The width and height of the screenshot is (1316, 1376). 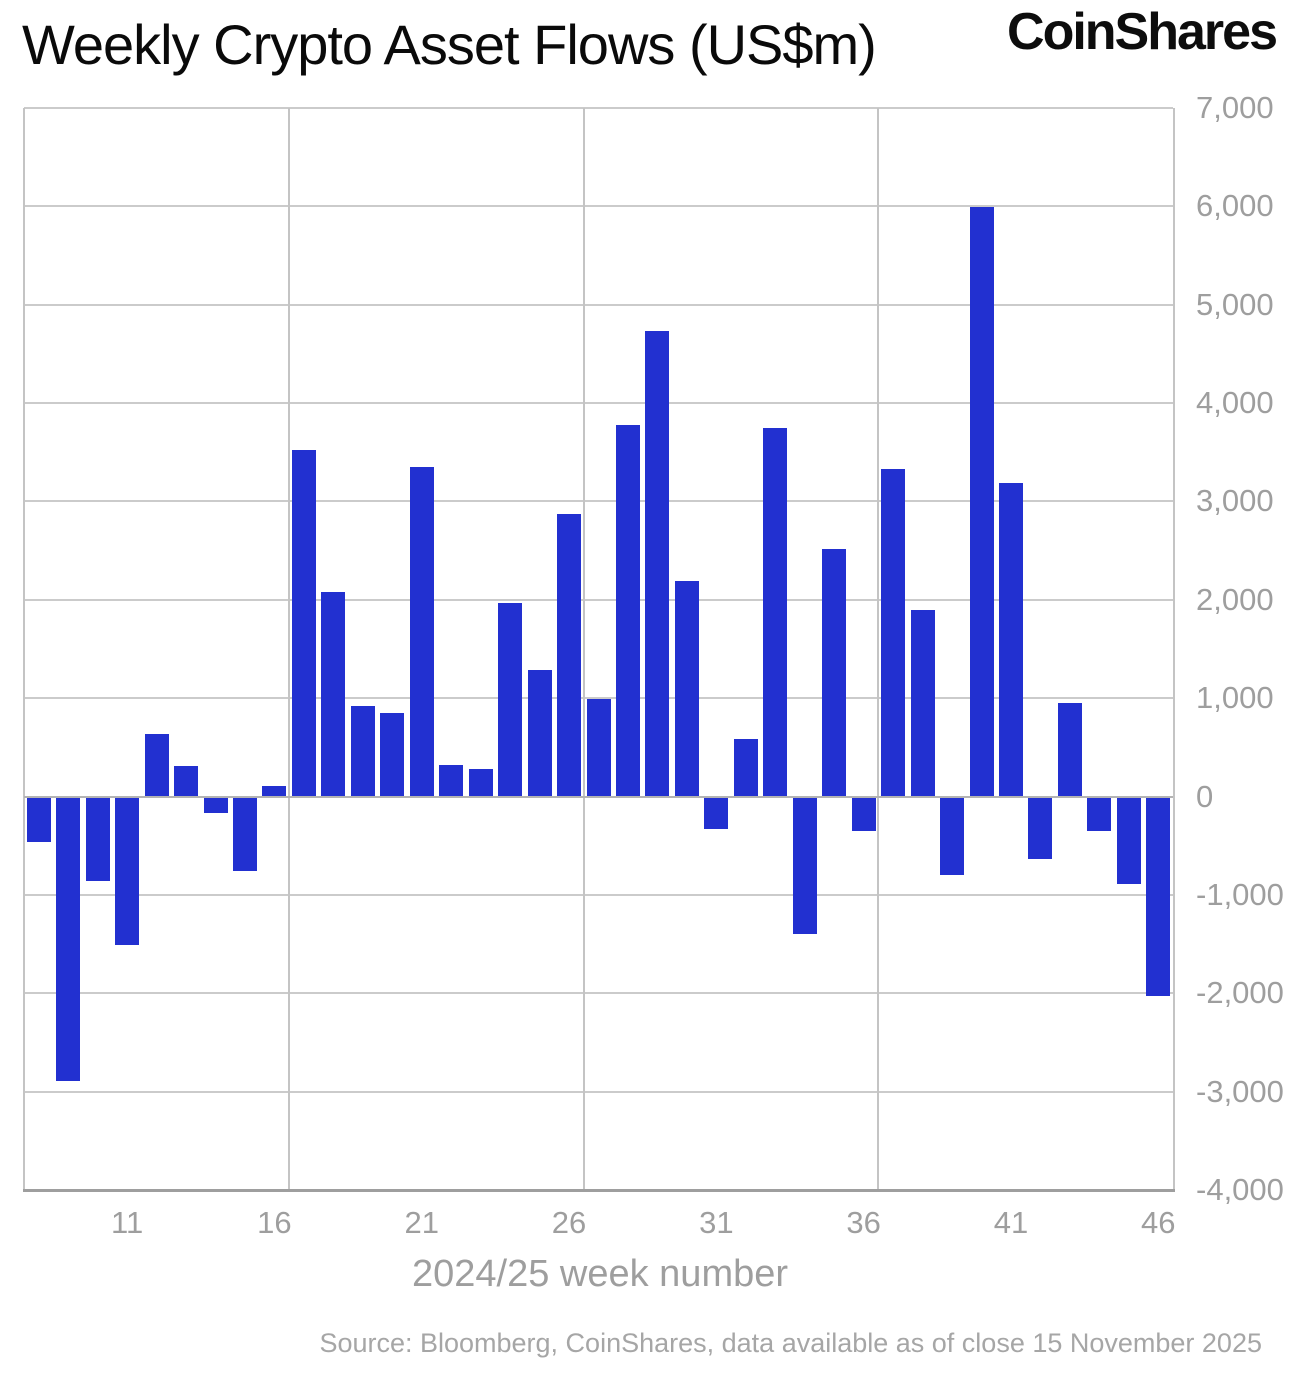 What do you see at coordinates (289, 649) in the screenshot?
I see `x-gridline-16.5` at bounding box center [289, 649].